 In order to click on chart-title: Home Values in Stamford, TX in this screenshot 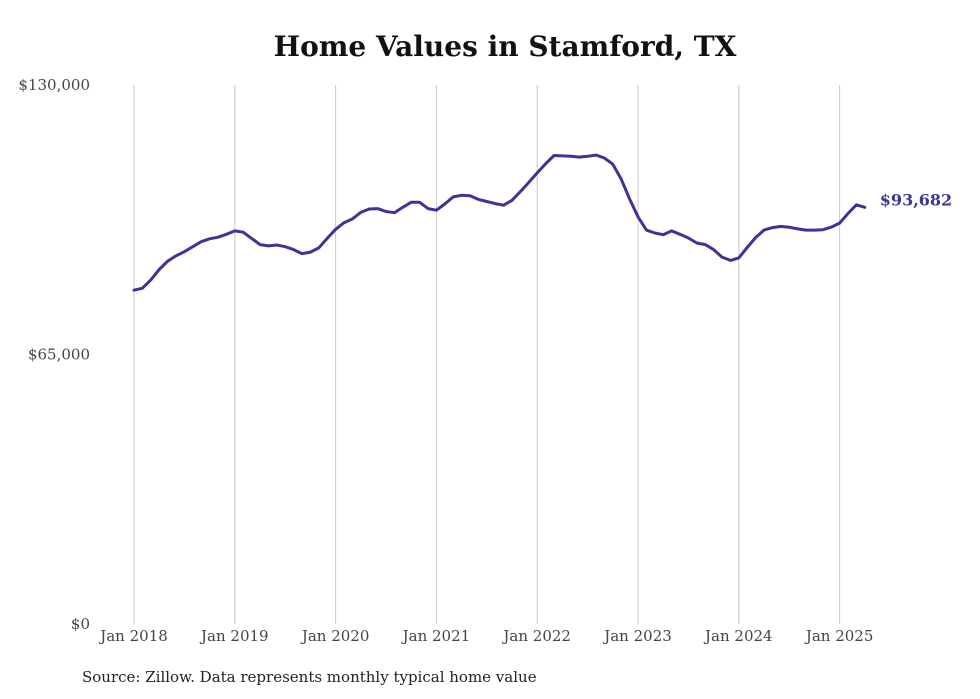, I will do `click(505, 46)`.